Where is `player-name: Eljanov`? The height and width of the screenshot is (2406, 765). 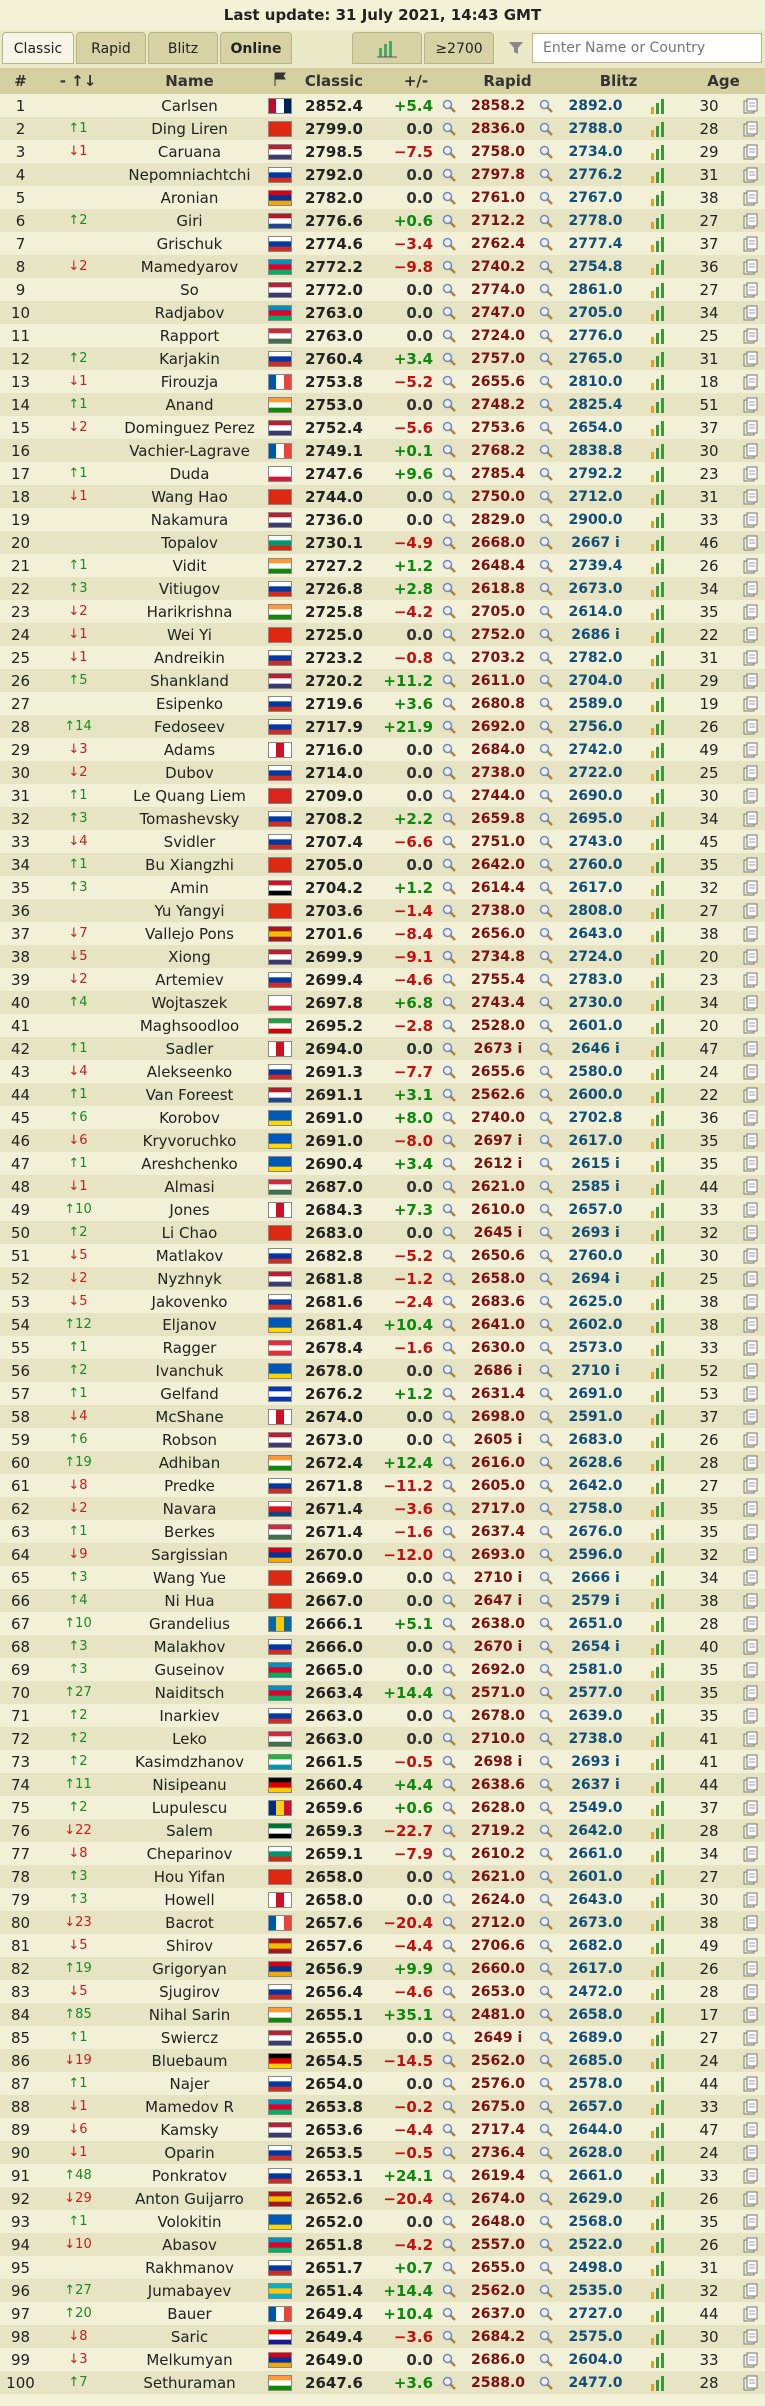 player-name: Eljanov is located at coordinates (189, 1324).